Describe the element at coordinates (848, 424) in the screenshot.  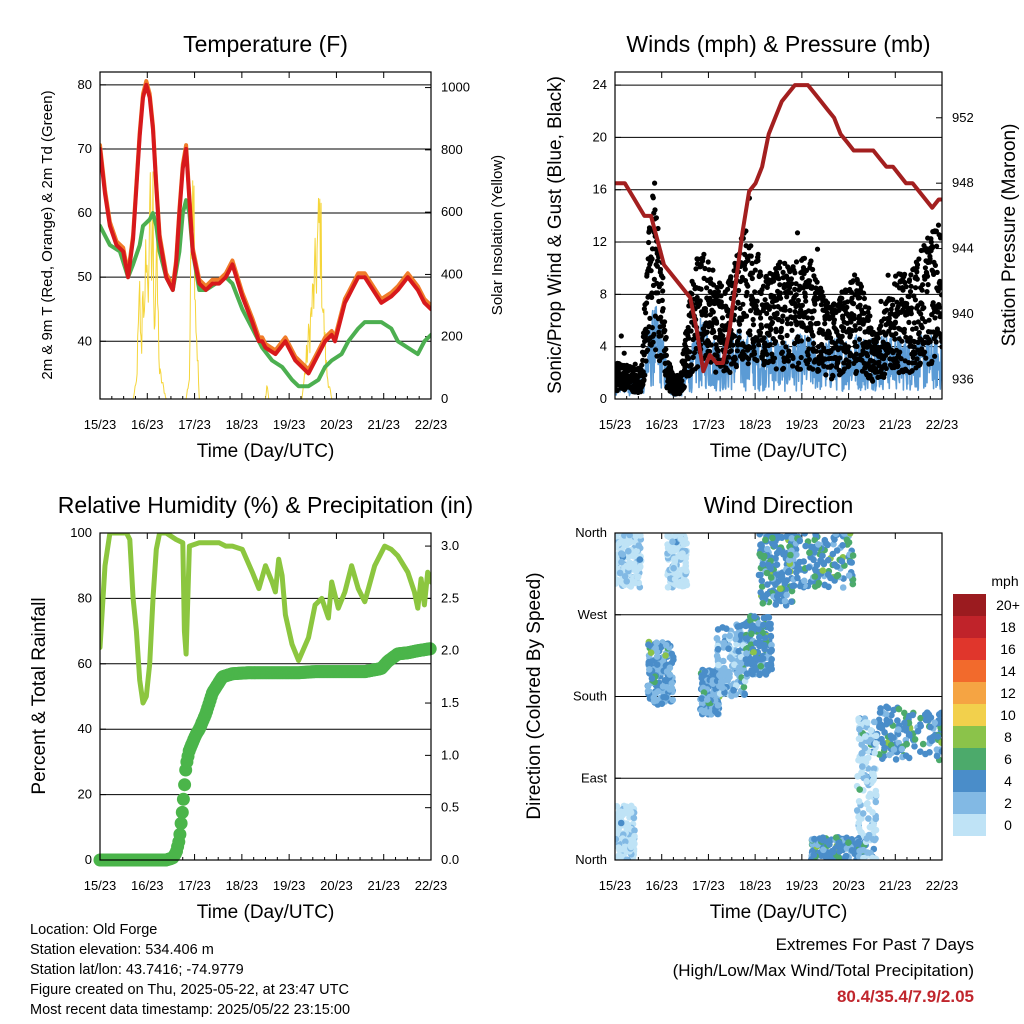
I see `x-tick-label: 20/23` at that location.